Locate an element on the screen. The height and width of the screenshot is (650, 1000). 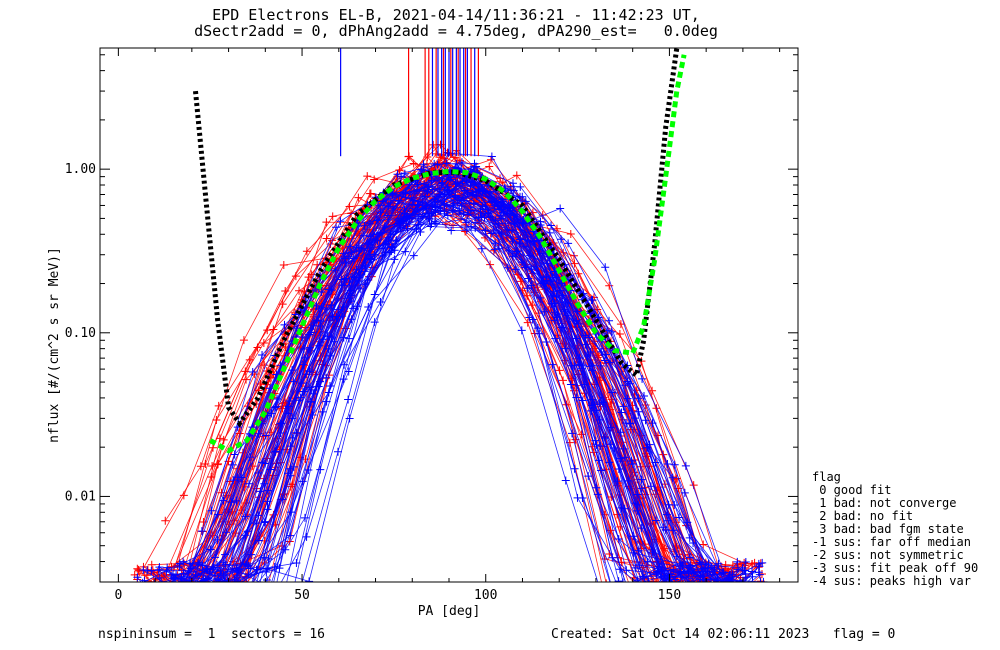
legend-item-not-converge: 1 bad: not converge is located at coordinates (884, 503).